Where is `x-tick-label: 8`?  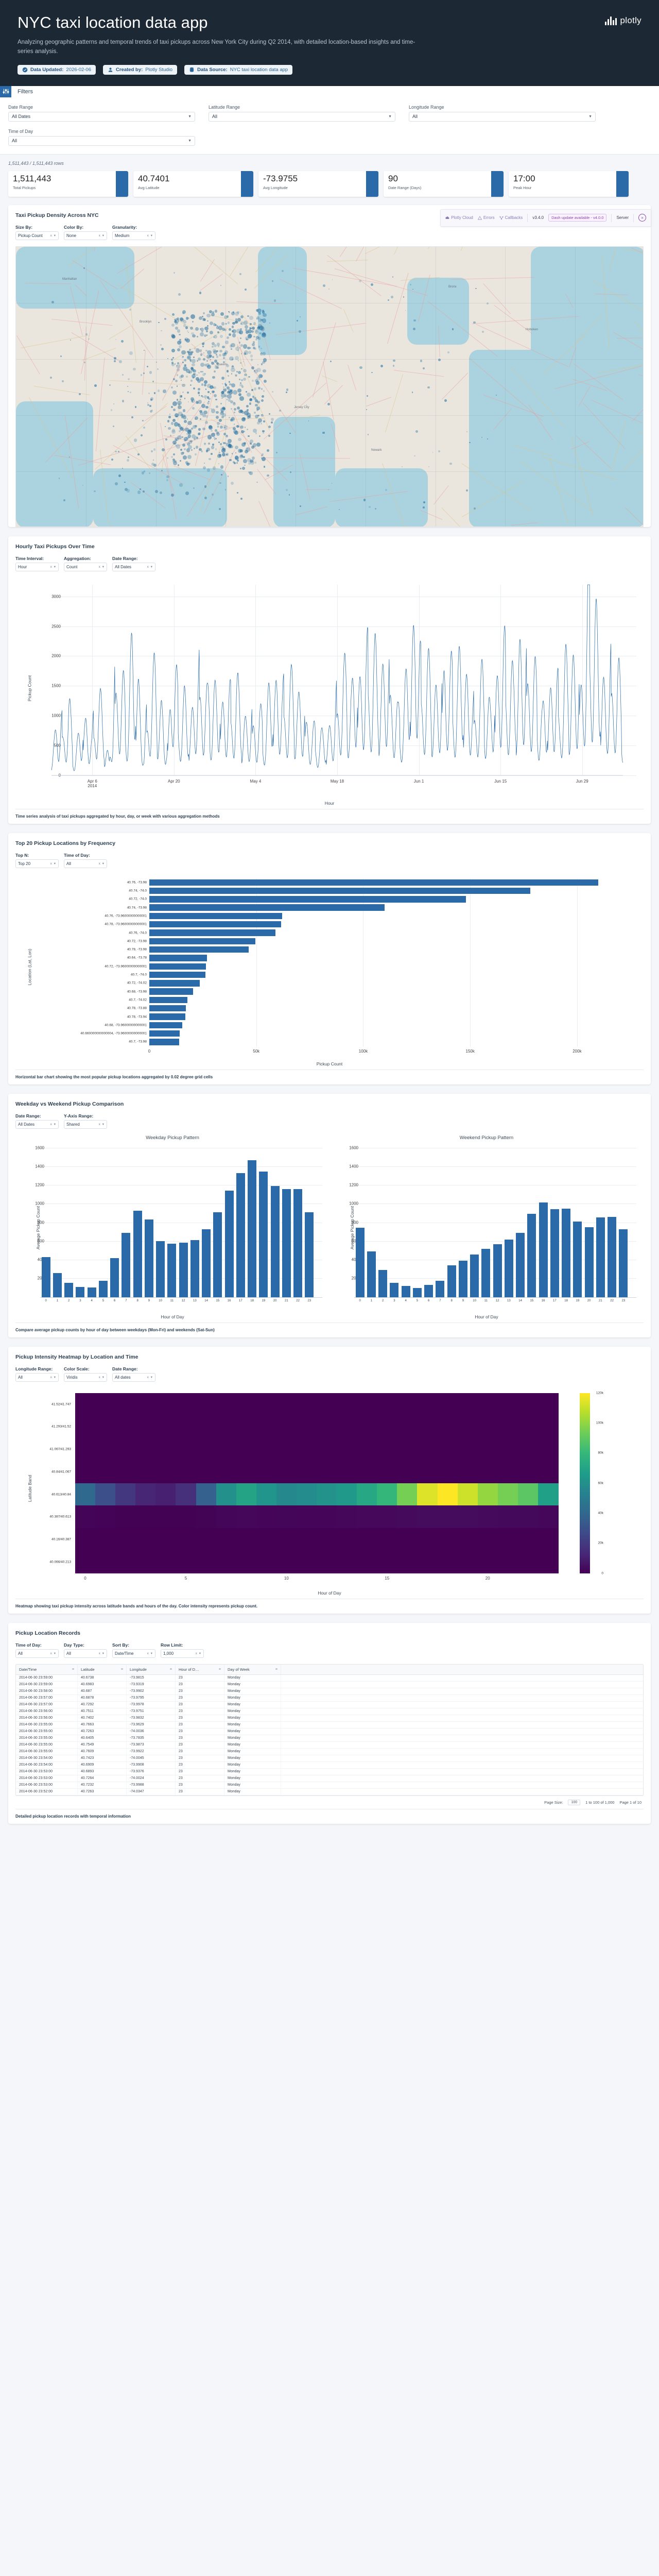
x-tick-label: 8 is located at coordinates (452, 1300).